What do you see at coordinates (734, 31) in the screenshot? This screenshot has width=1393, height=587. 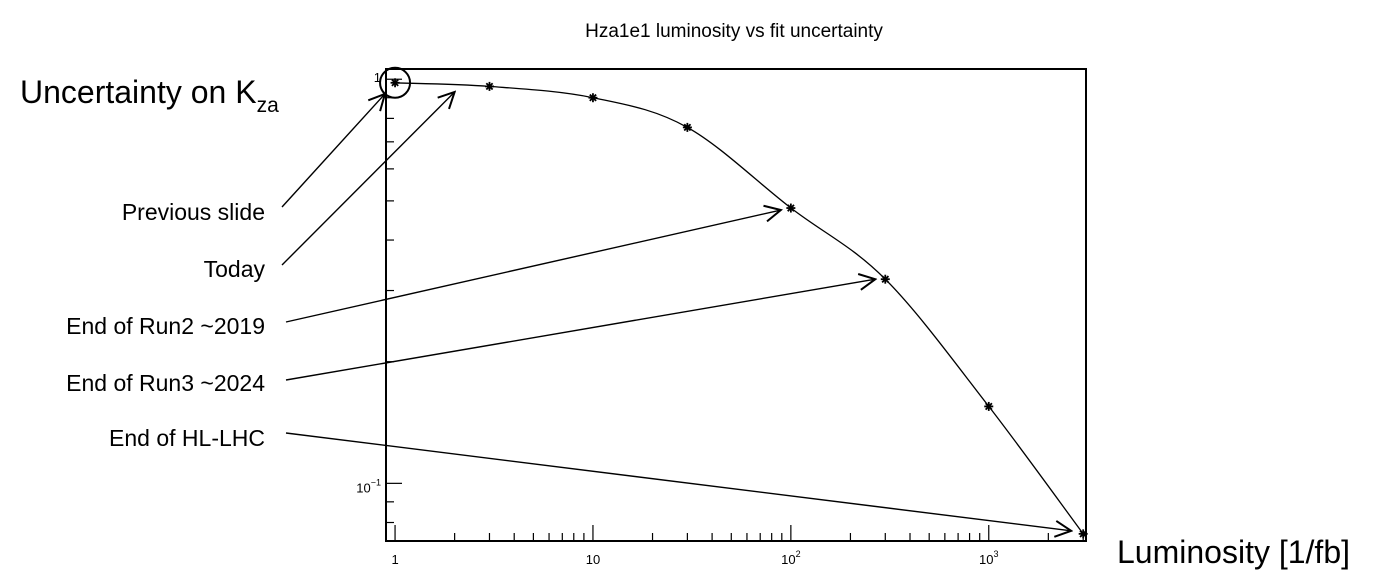 I see `chart-title: Hza1e1 luminosity vs fit uncertainty` at bounding box center [734, 31].